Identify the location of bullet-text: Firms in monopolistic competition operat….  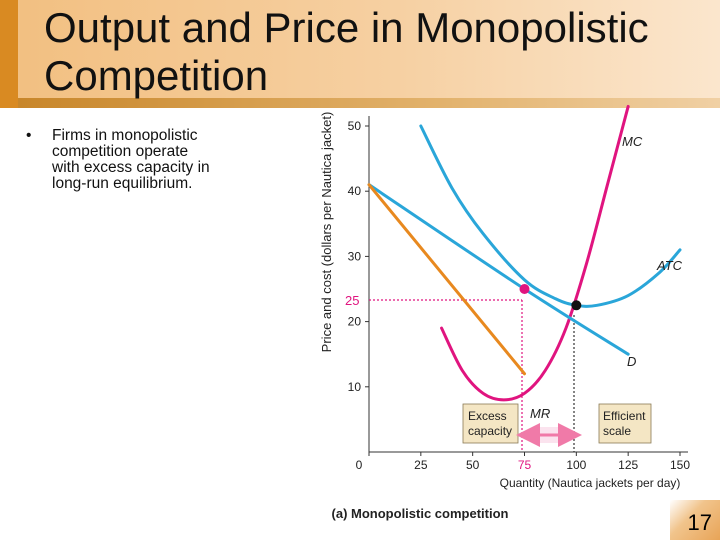
(131, 159).